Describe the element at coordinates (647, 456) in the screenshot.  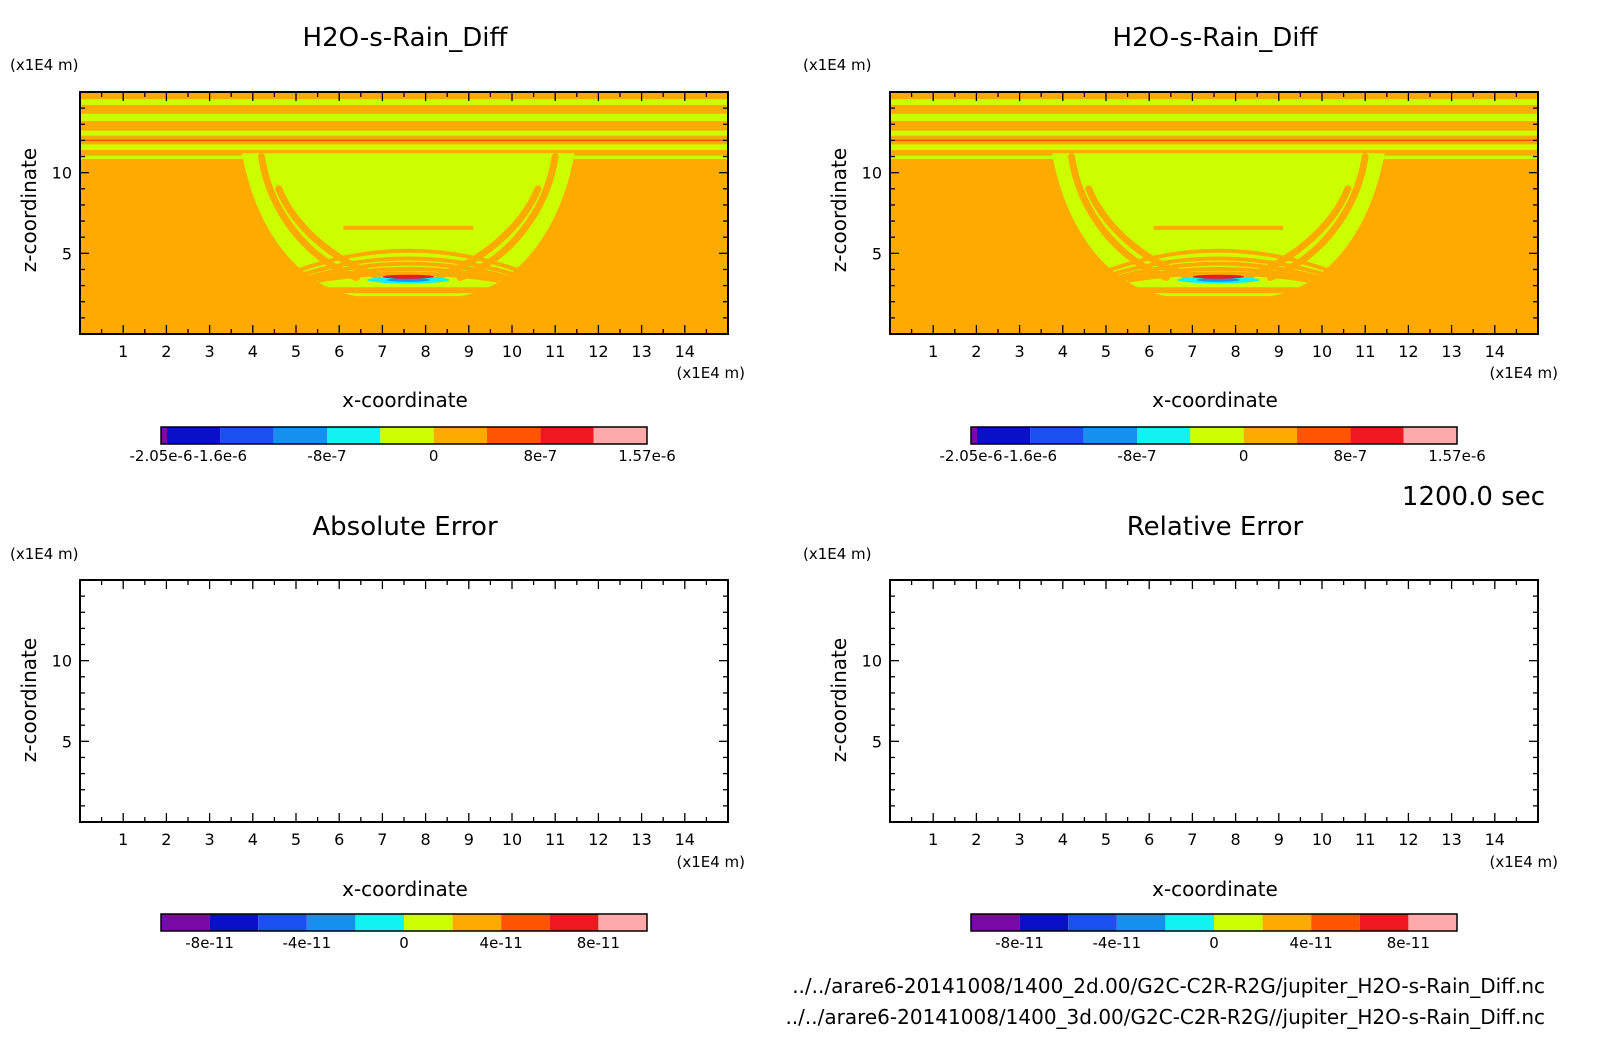
I see `colorbar-label: 1.57e-6` at that location.